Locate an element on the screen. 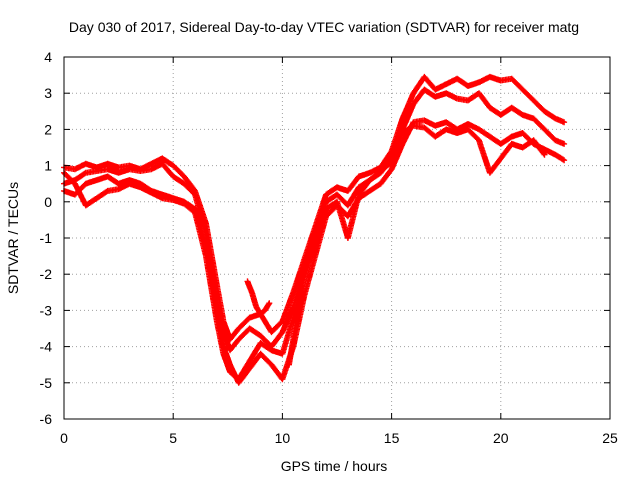 The width and height of the screenshot is (640, 480). series-6-markers is located at coordinates (296, 326).